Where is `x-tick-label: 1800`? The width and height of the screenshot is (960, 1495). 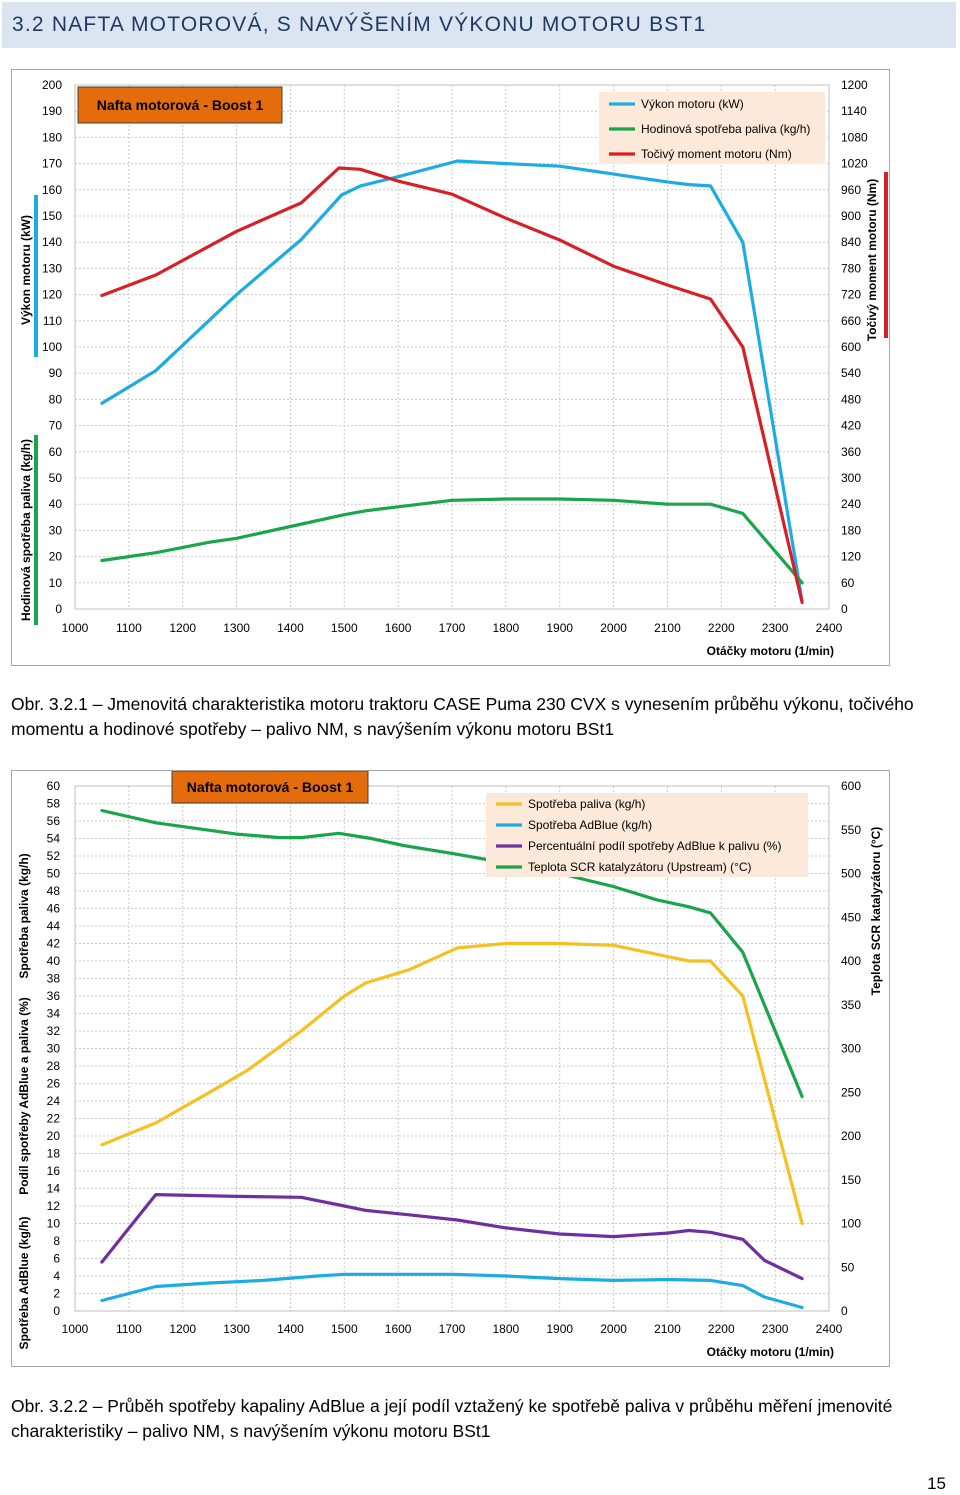 x-tick-label: 1800 is located at coordinates (506, 1329).